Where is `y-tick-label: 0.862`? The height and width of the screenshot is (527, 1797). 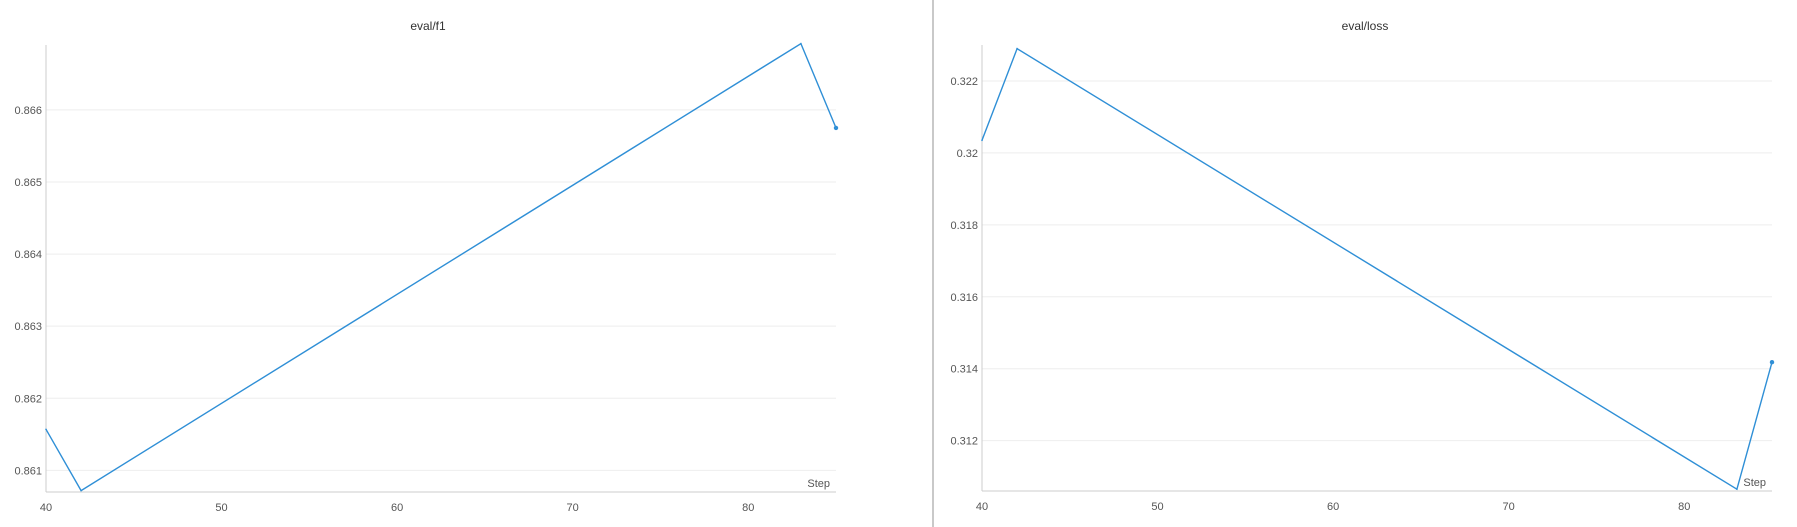 y-tick-label: 0.862 is located at coordinates (28, 399).